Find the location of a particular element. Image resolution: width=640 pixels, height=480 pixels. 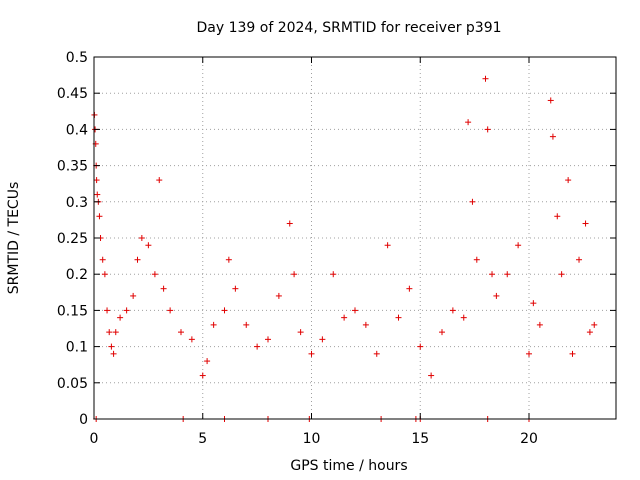

x-tick-label: 10 is located at coordinates (312, 439).